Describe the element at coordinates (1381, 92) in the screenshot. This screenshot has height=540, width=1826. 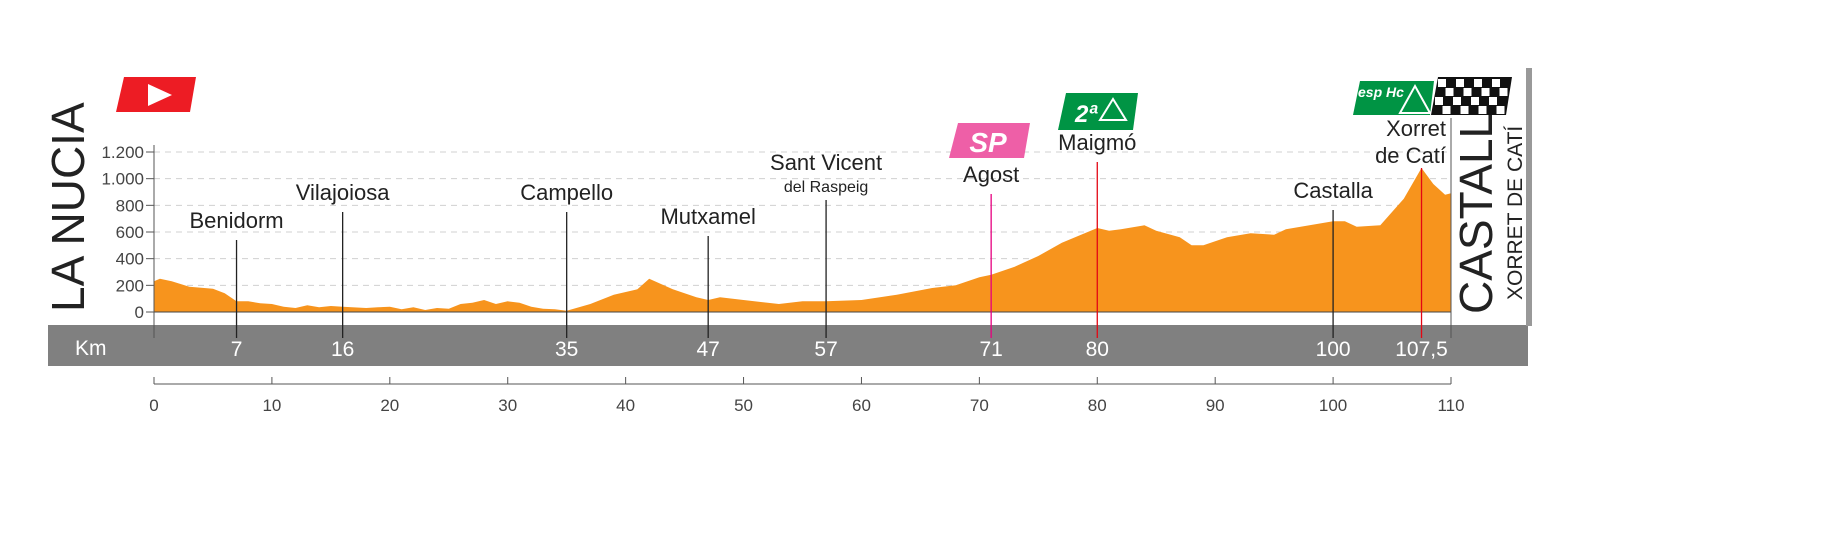
I see `climb-hc-label: esp Hc` at that location.